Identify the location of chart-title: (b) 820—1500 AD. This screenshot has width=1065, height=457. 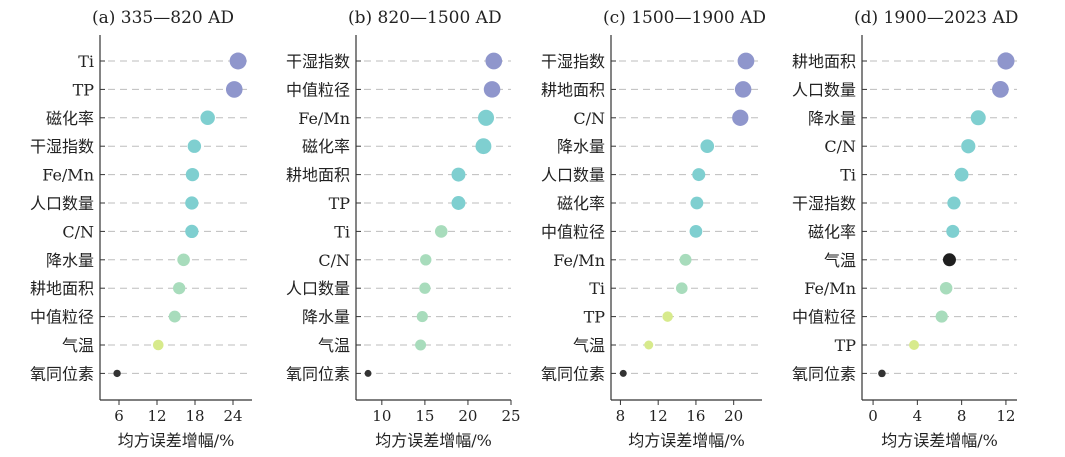
(425, 18).